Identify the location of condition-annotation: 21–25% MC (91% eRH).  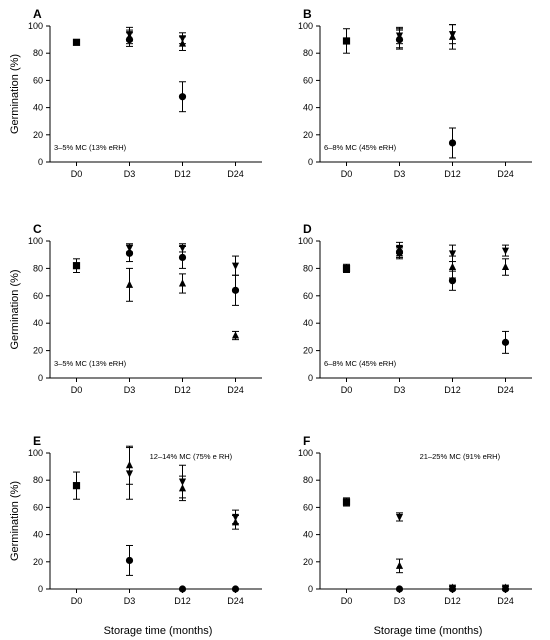
(460, 456).